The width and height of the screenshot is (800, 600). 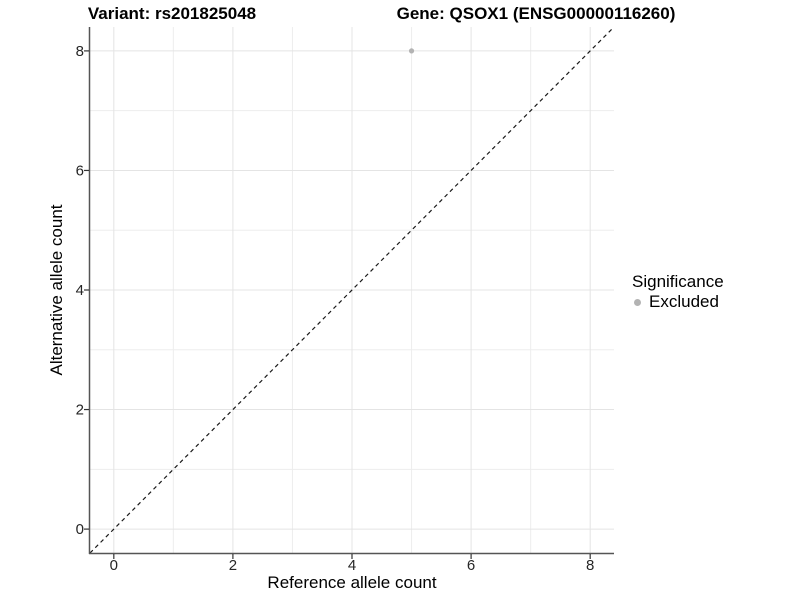 What do you see at coordinates (80, 529) in the screenshot?
I see `y-tick-label: 0` at bounding box center [80, 529].